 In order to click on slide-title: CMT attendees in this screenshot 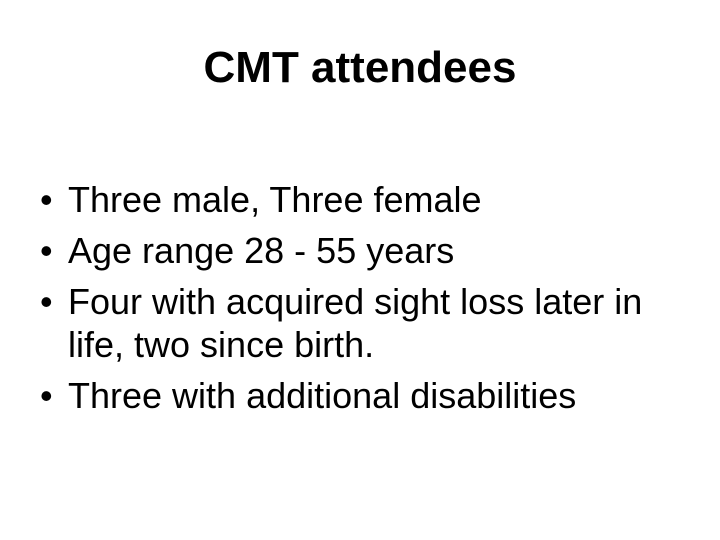, I will do `click(360, 67)`.